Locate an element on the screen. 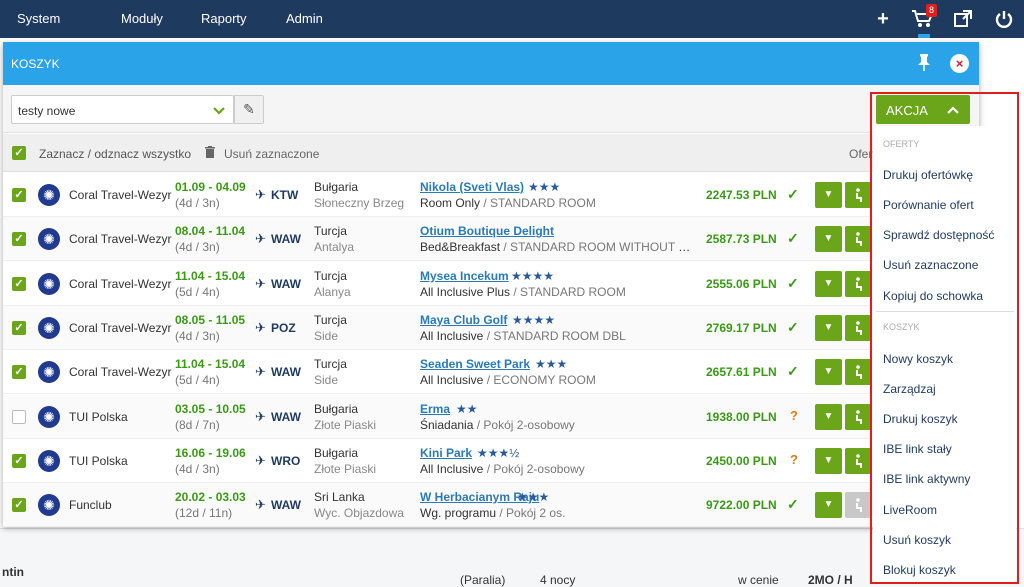  hotel-link: W Herbacianym Raju is located at coordinates (480, 497).